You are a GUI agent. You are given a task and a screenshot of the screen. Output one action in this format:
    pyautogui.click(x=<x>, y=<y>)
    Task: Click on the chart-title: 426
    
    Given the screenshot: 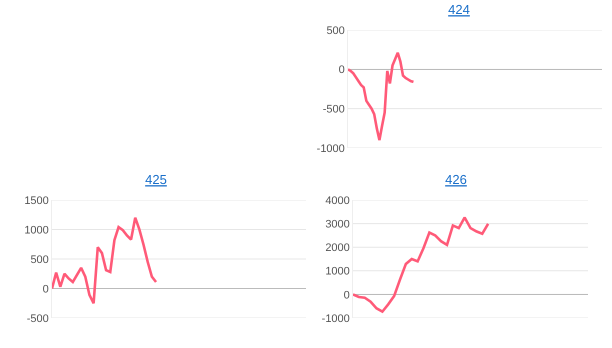 What is the action you would take?
    pyautogui.click(x=456, y=180)
    